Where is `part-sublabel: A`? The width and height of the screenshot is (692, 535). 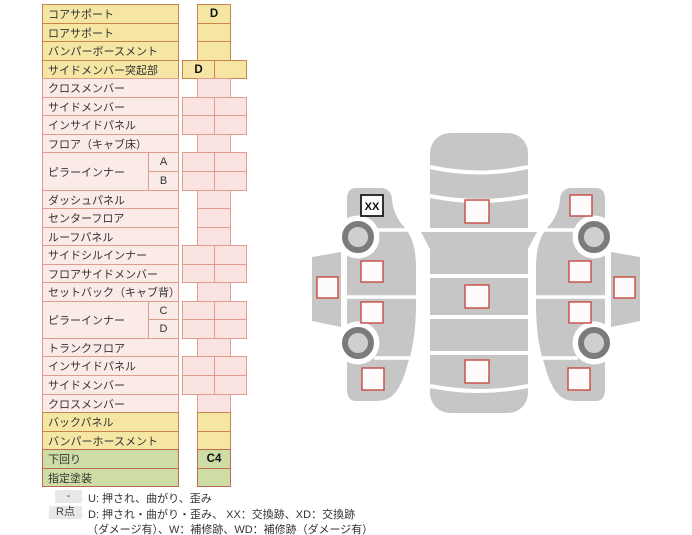
part-sublabel: A is located at coordinates (163, 162).